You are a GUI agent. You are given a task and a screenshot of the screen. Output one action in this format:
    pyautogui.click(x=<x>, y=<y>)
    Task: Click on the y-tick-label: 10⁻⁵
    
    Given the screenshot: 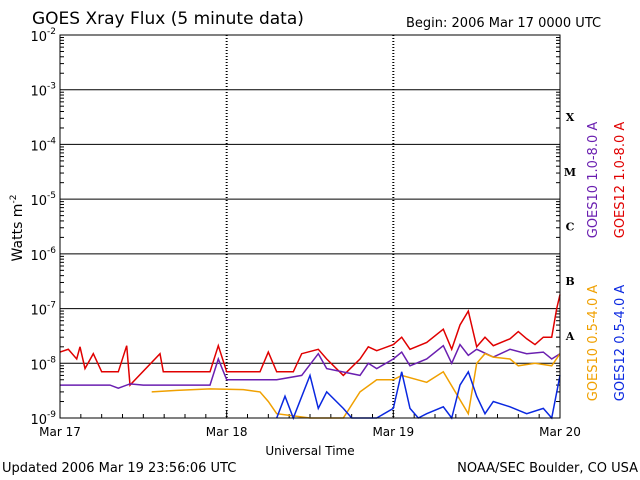 What is the action you would take?
    pyautogui.click(x=43, y=200)
    